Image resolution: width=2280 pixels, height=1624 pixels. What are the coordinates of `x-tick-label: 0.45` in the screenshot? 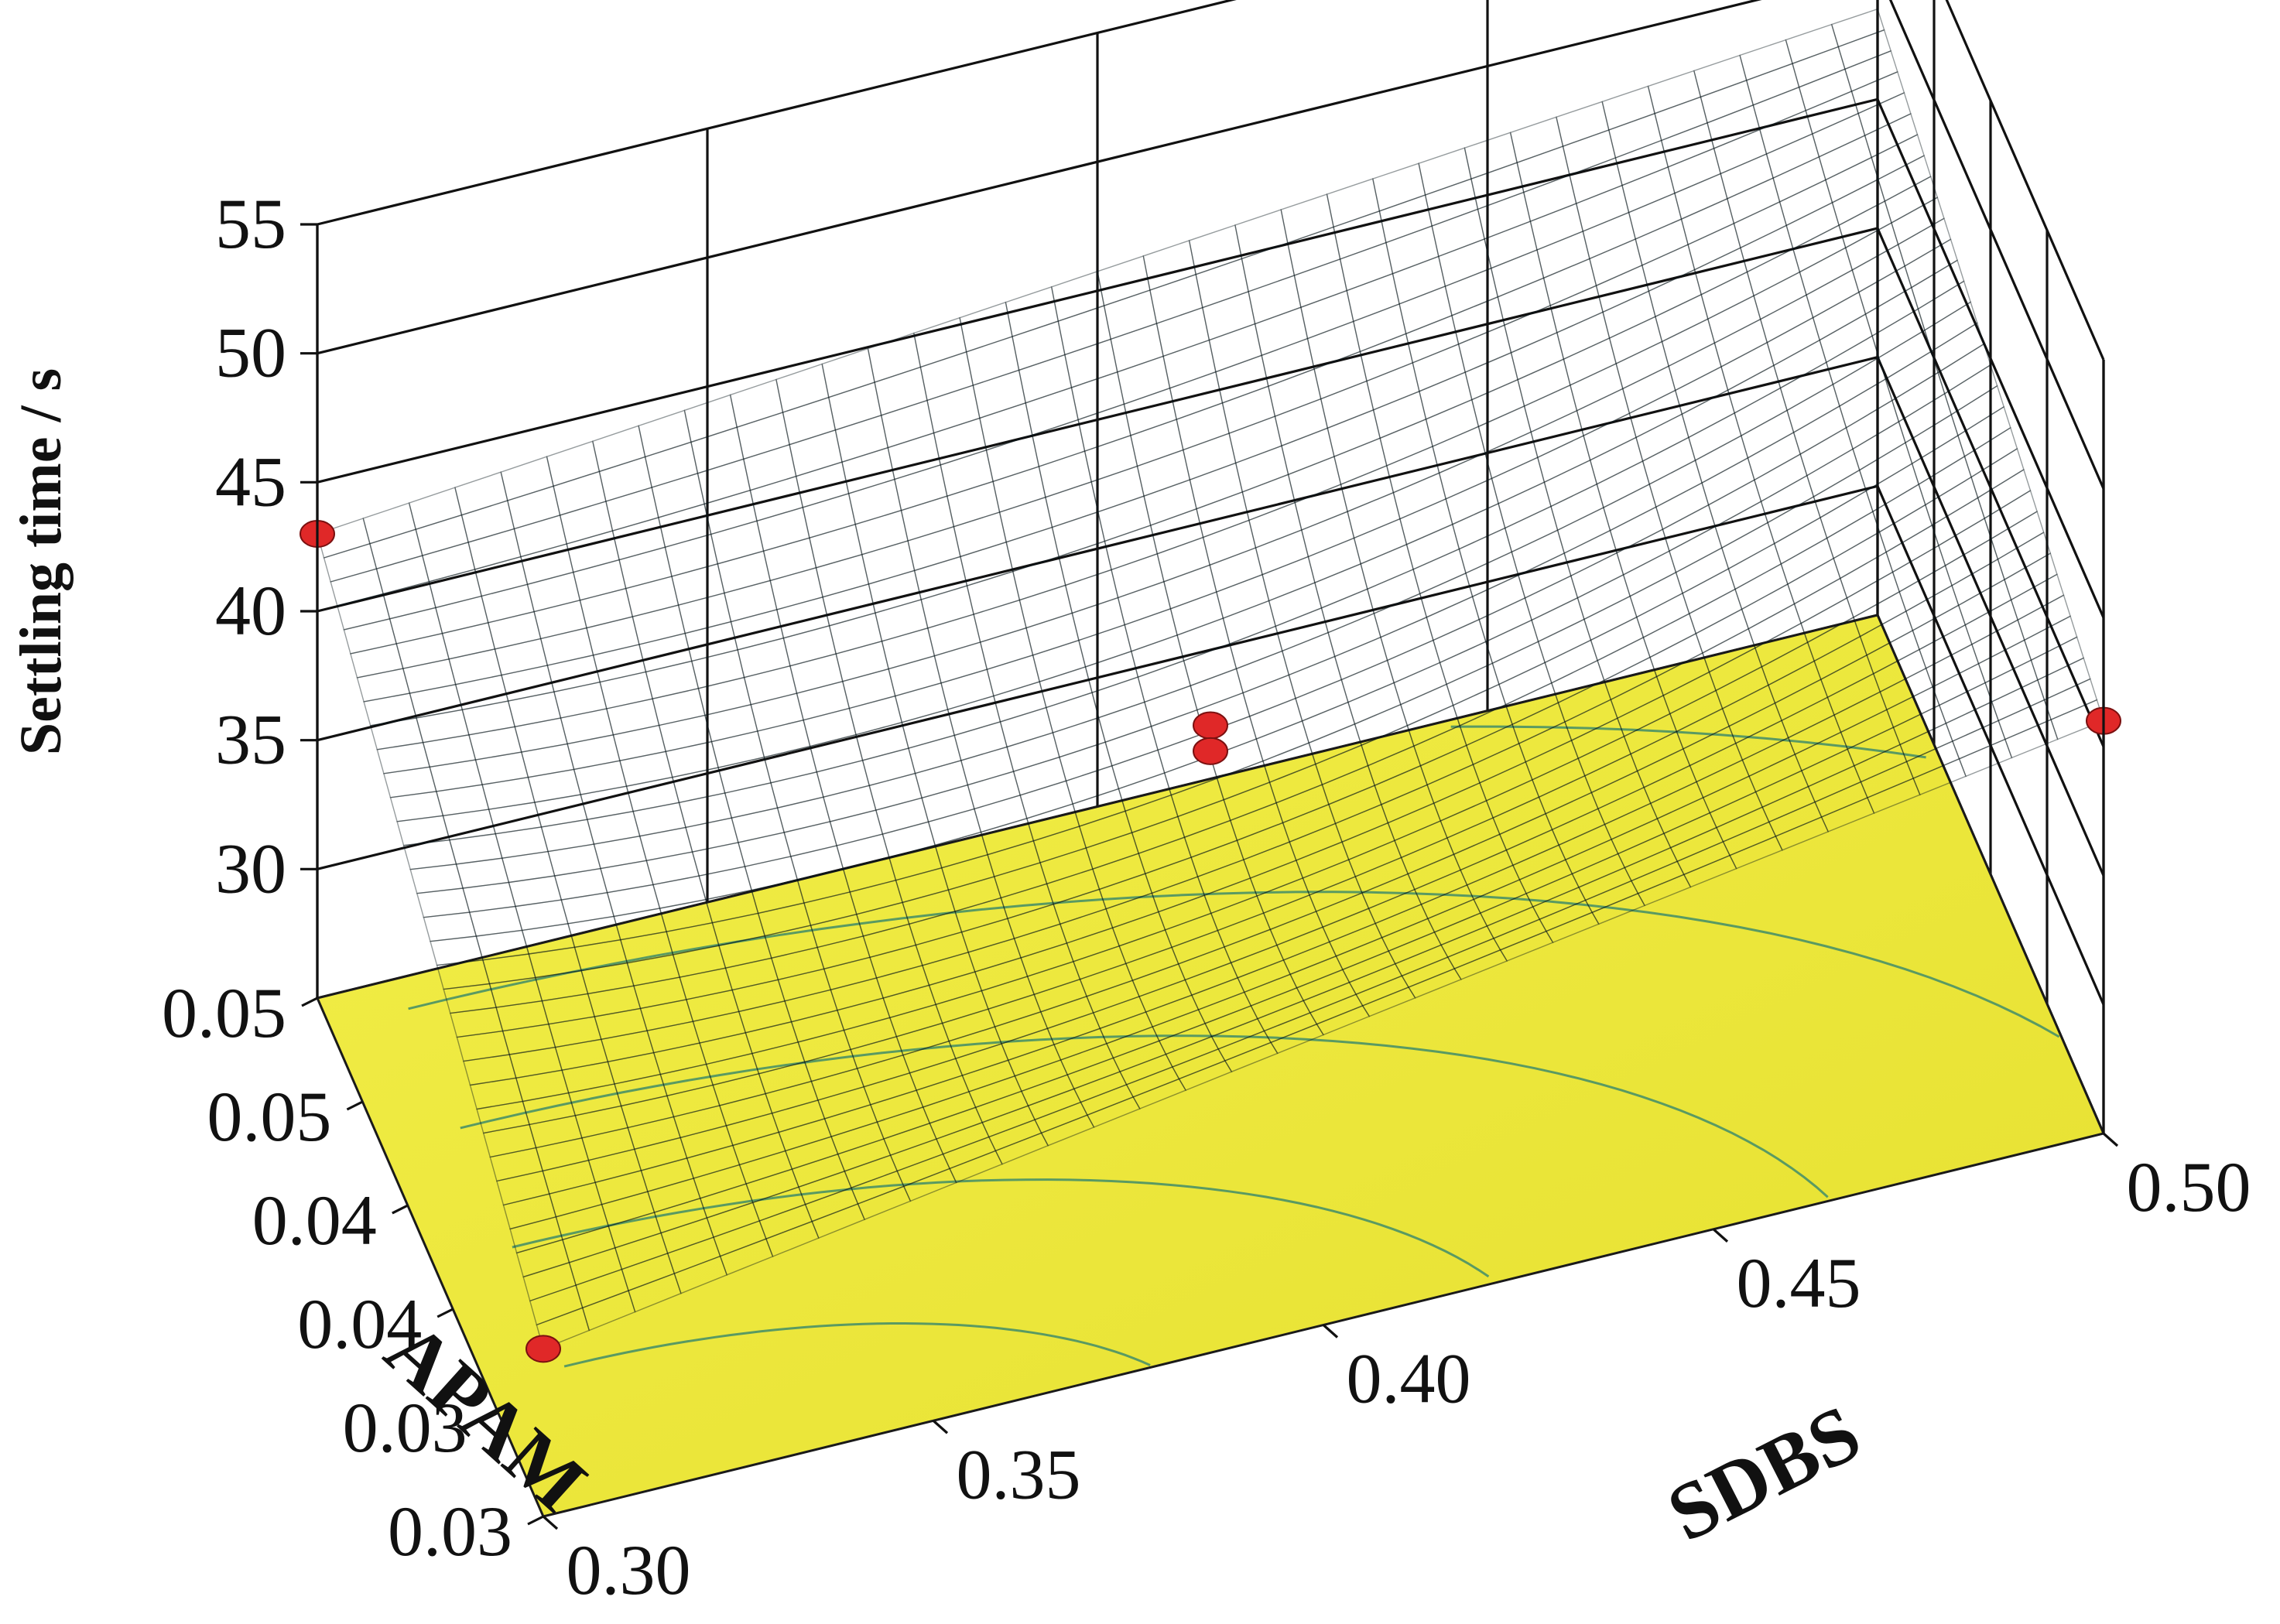 It's located at (1799, 1282).